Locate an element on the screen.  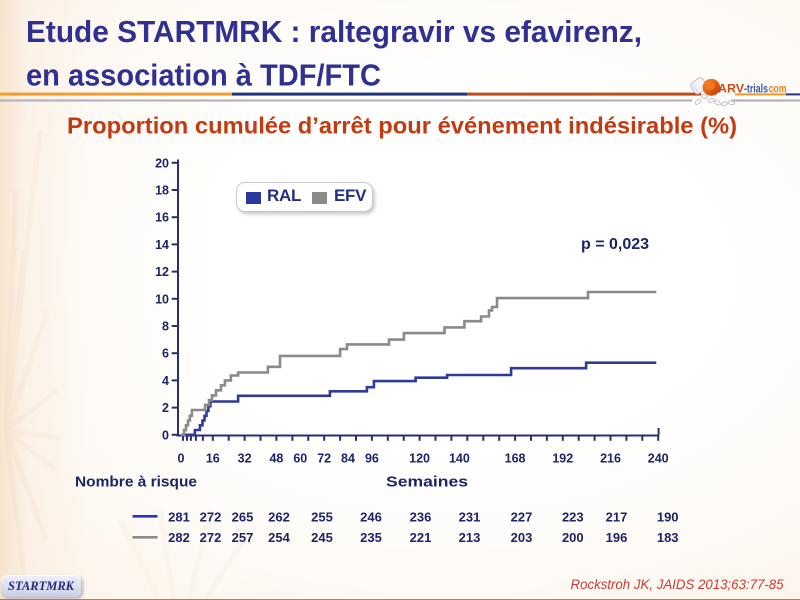
svg-text: 213 is located at coordinates (470, 537).